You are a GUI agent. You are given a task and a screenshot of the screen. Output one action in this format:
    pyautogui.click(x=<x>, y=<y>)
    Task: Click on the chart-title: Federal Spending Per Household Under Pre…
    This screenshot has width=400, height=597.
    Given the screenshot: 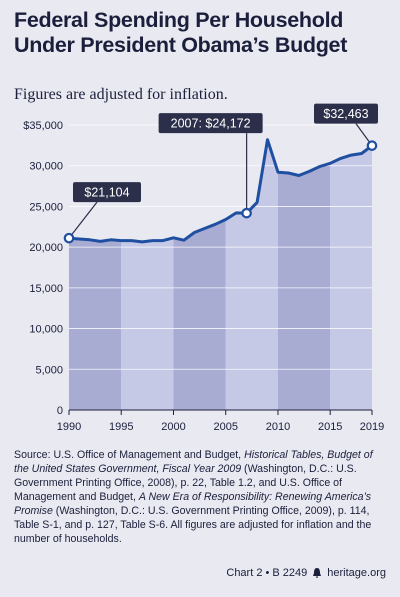 What is the action you would take?
    pyautogui.click(x=181, y=32)
    